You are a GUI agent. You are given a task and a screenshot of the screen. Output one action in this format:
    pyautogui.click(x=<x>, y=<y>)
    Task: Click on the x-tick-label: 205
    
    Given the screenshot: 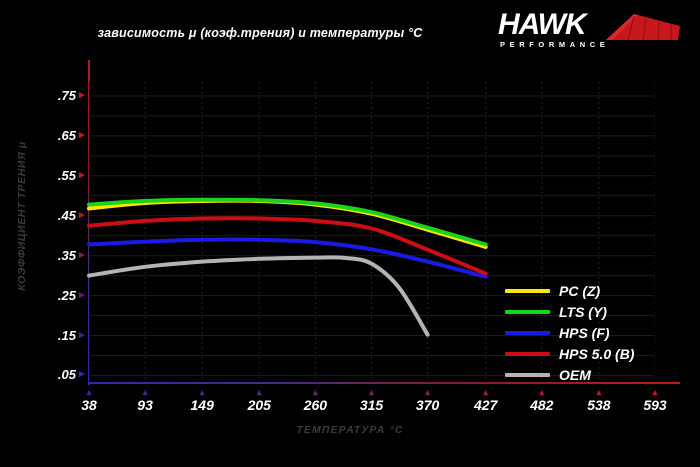 What is the action you would take?
    pyautogui.click(x=259, y=405)
    